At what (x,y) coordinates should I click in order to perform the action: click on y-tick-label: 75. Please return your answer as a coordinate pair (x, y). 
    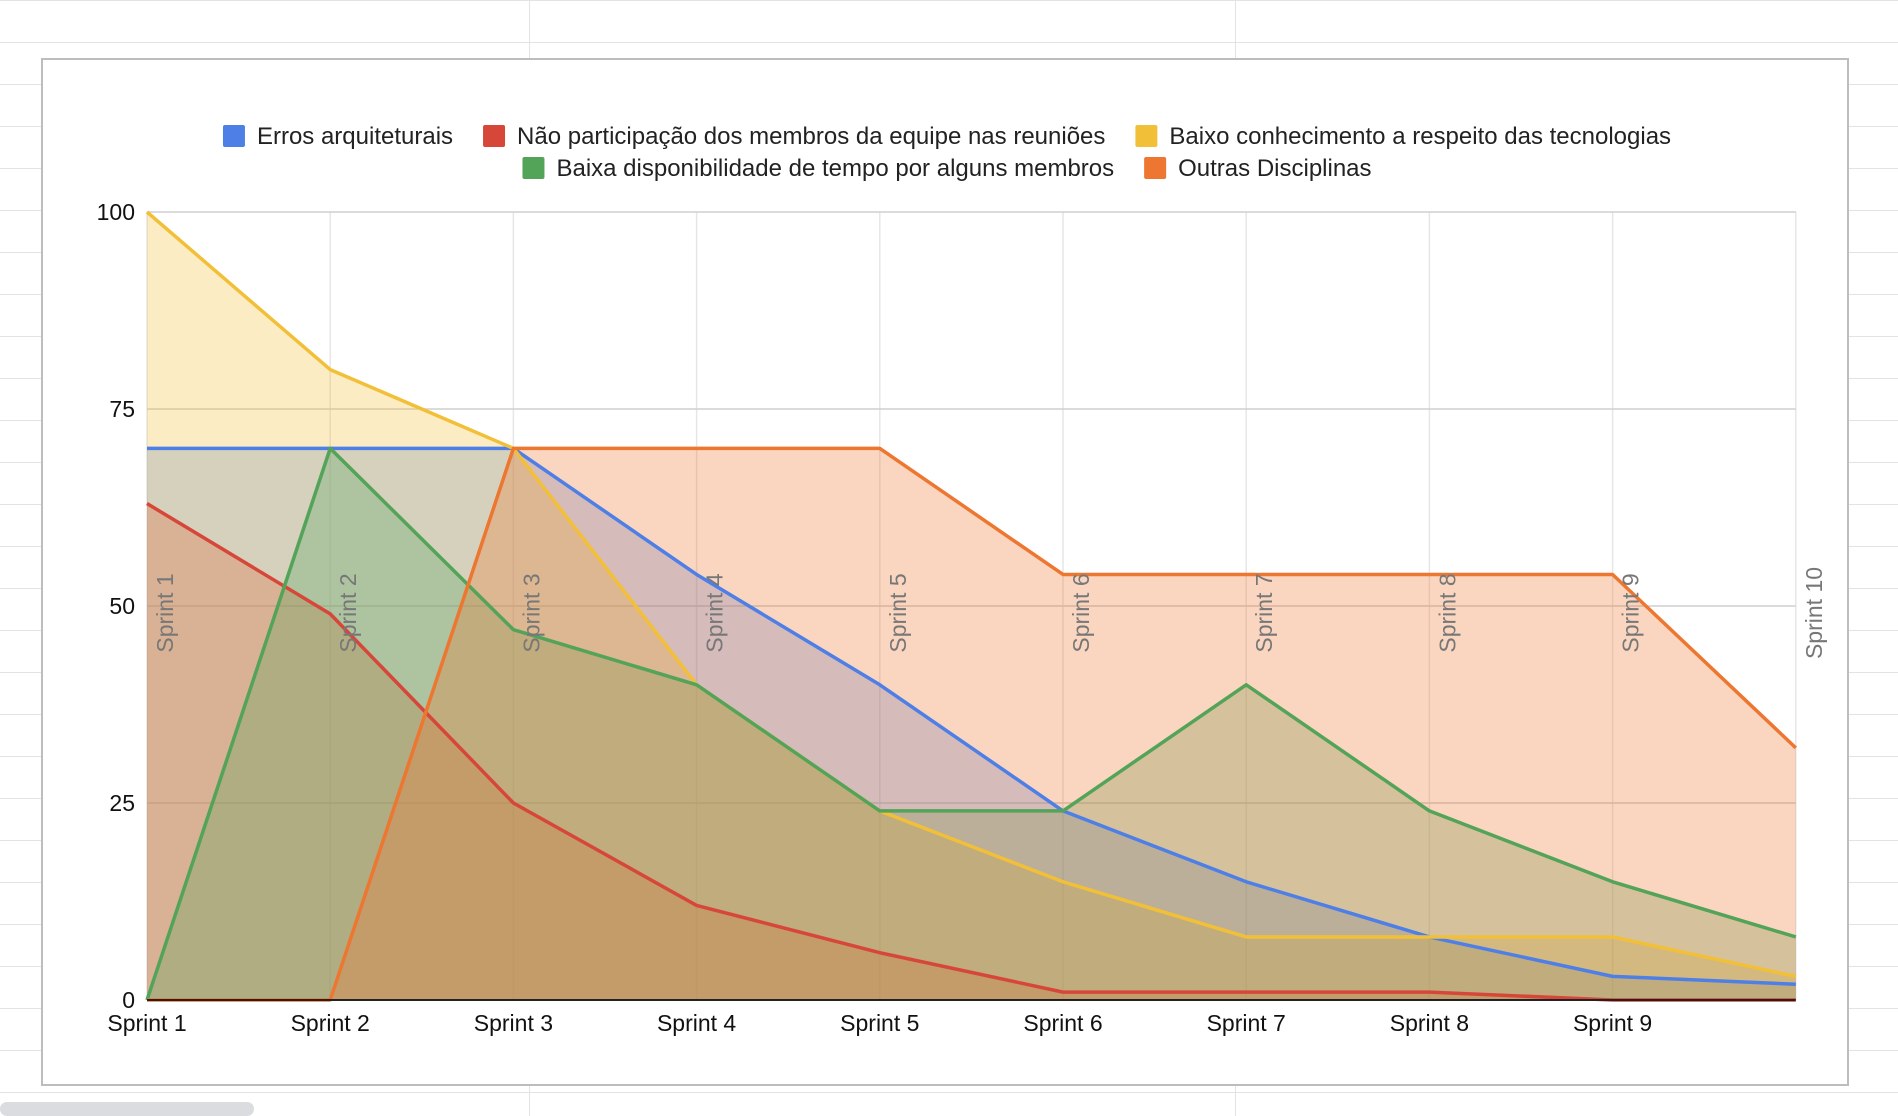
    Looking at the image, I should click on (122, 409).